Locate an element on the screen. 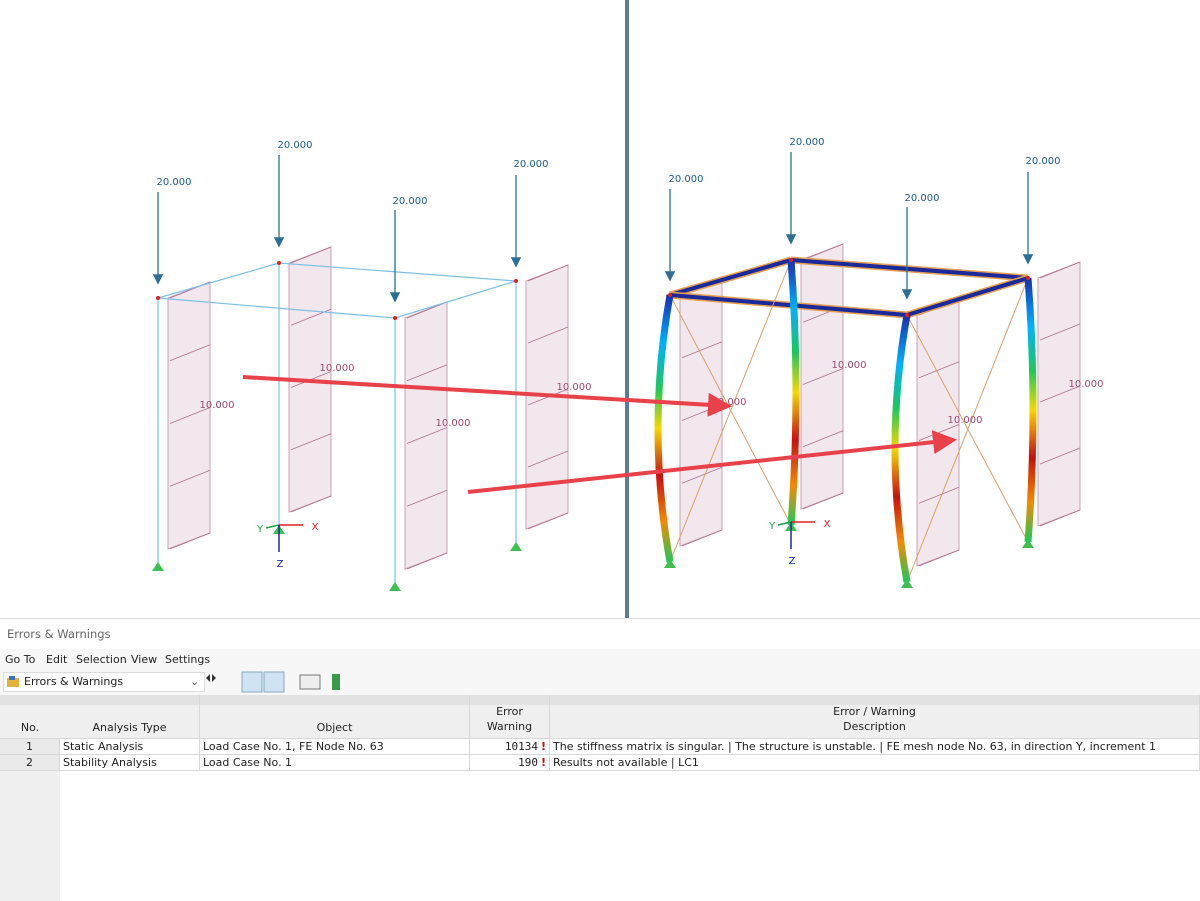 The height and width of the screenshot is (901, 1200). table-cell: Load Case No. 1 is located at coordinates (335, 763).